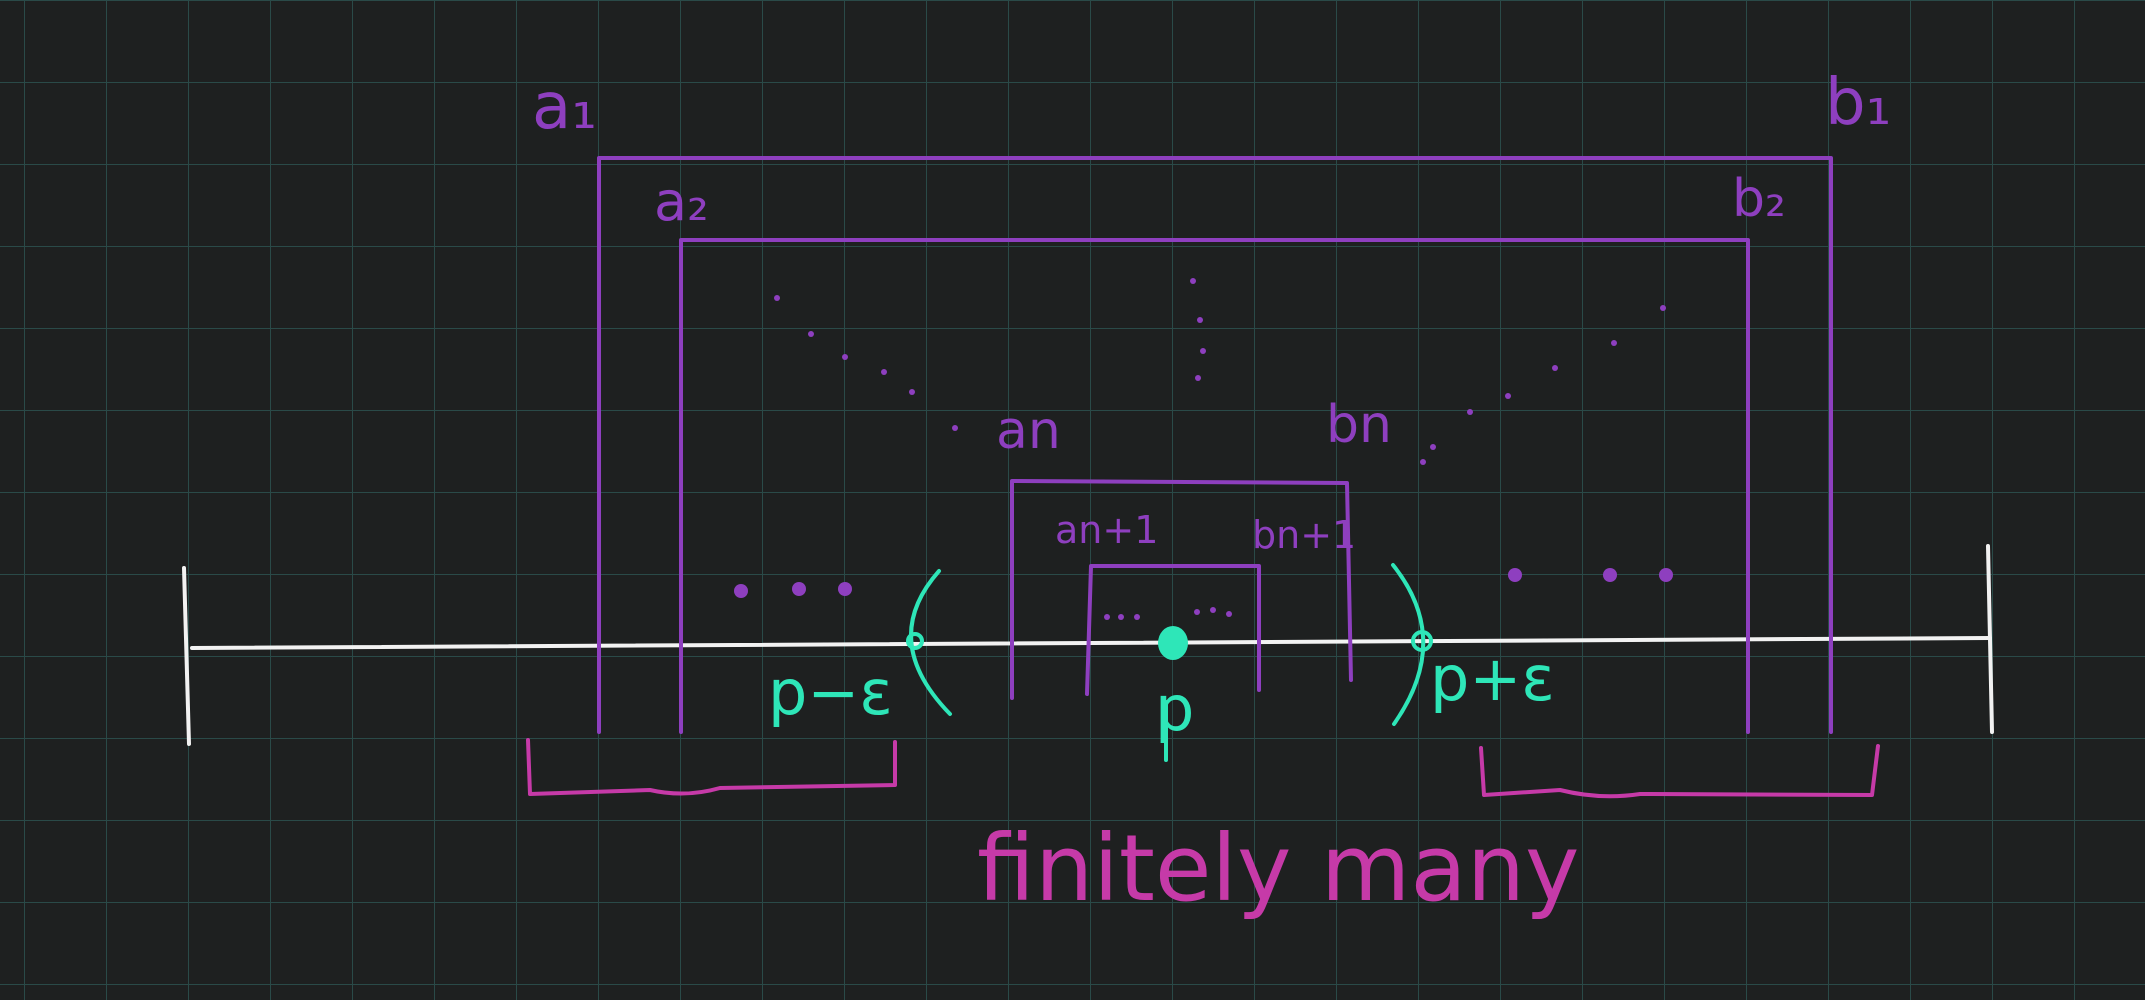 The height and width of the screenshot is (1000, 2145). I want to click on number-line-right-endpoint, so click(1990, 639).